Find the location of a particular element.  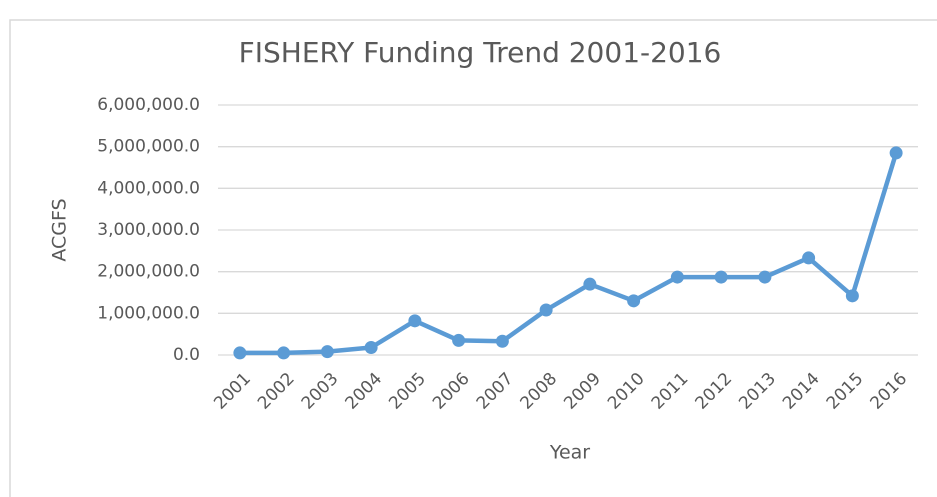

y-tick-label: 4,000,000.0 is located at coordinates (148, 188).